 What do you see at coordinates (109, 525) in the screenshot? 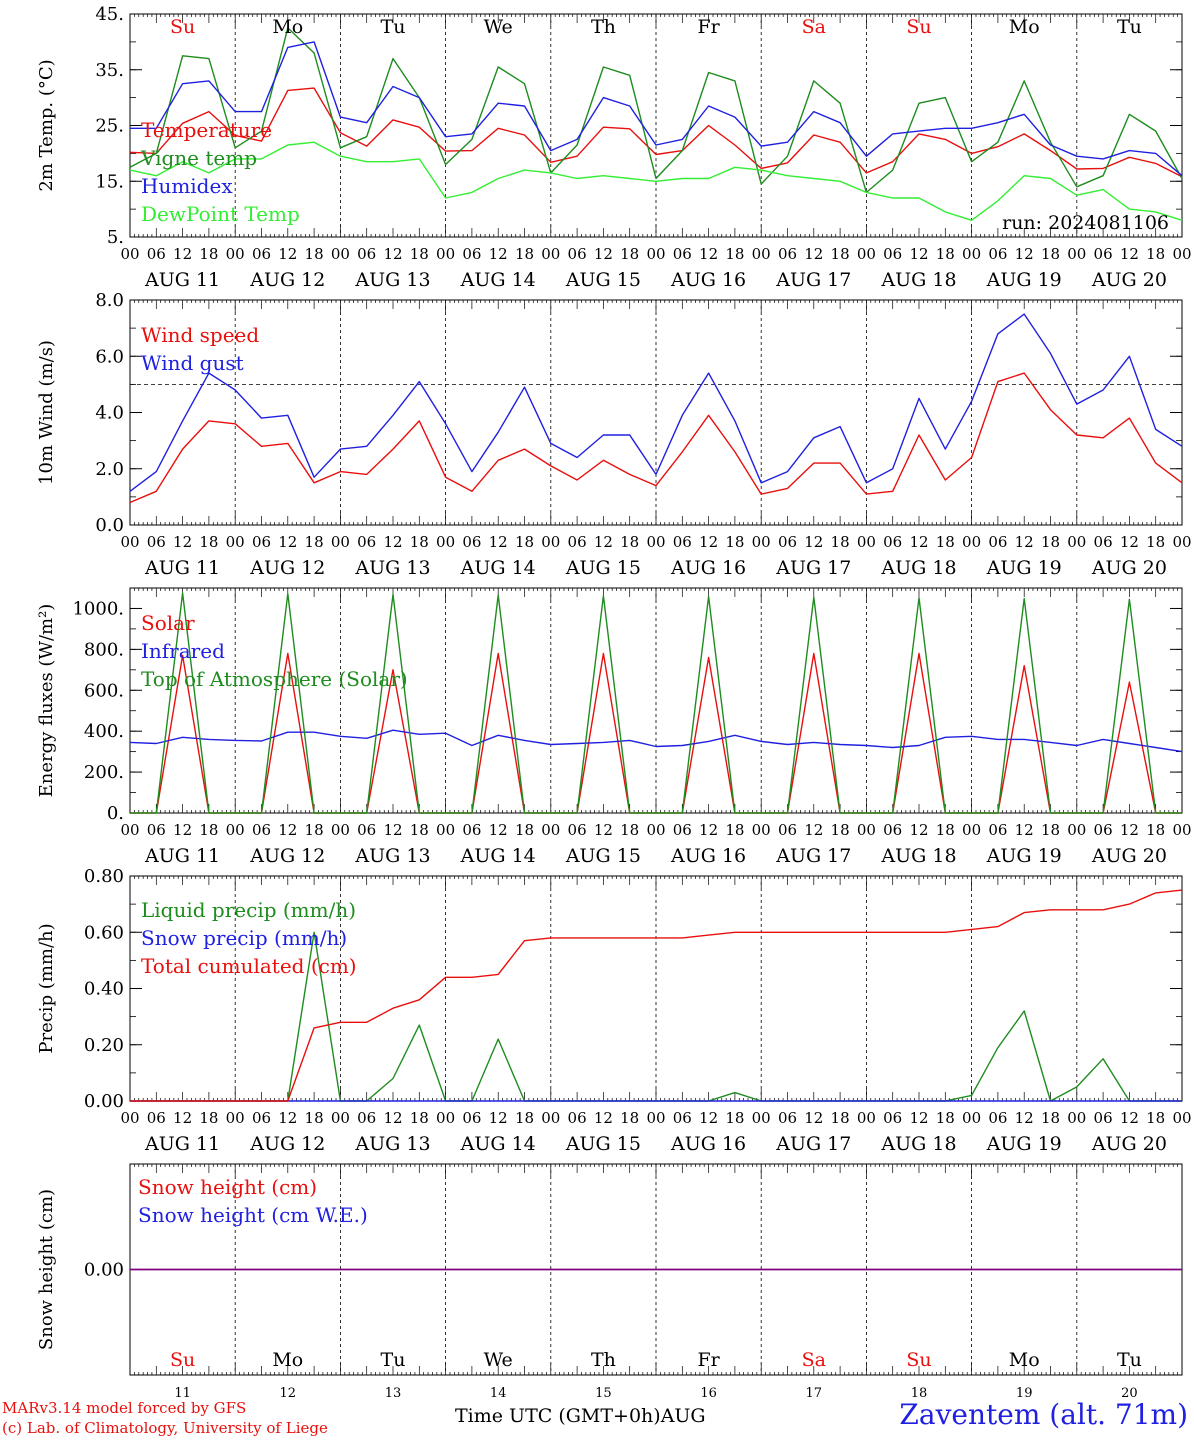
I see `y-tick-label: 0.0` at bounding box center [109, 525].